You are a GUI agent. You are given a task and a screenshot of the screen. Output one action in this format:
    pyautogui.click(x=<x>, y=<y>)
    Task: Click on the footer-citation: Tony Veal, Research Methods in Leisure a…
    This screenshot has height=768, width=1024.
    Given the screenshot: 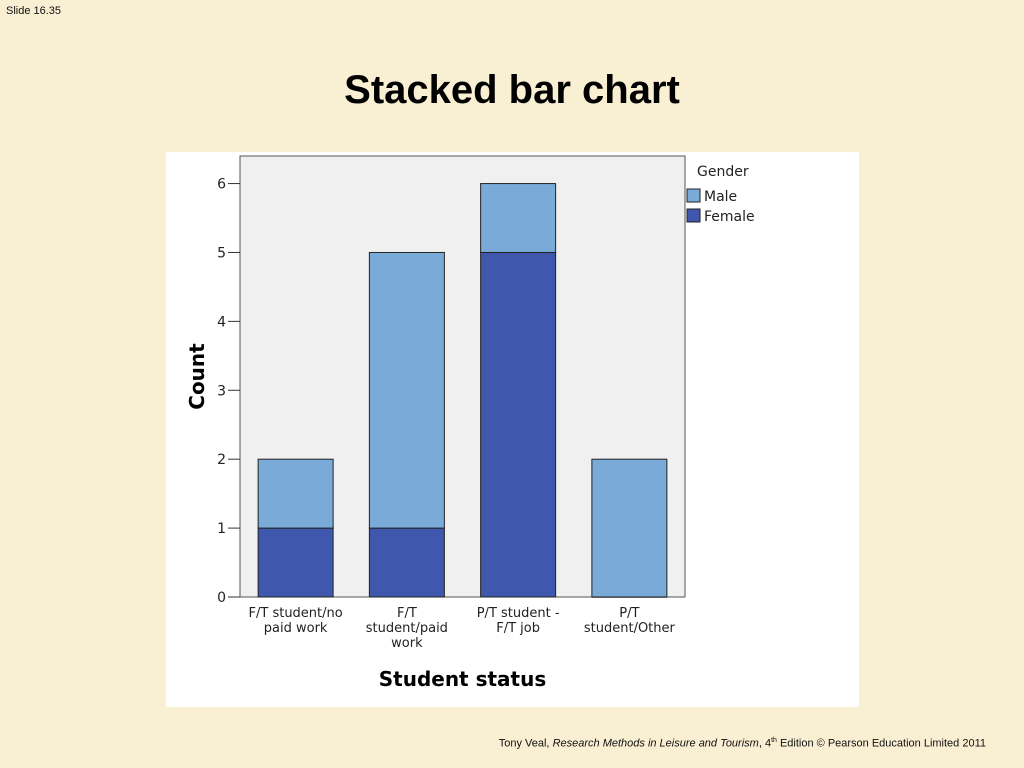 What is the action you would take?
    pyautogui.click(x=742, y=743)
    